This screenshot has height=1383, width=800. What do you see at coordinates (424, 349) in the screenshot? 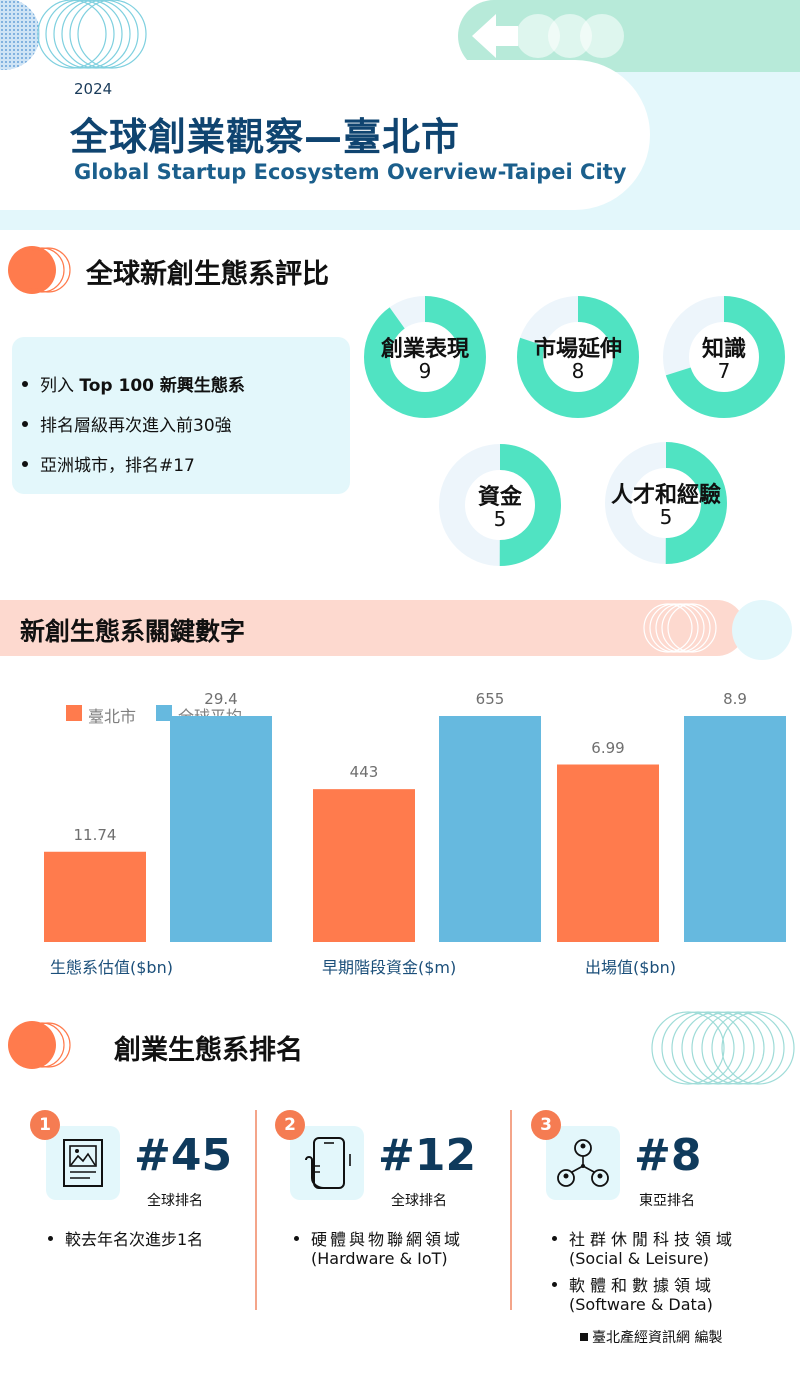
I see `donut-label: 創業表現` at bounding box center [424, 349].